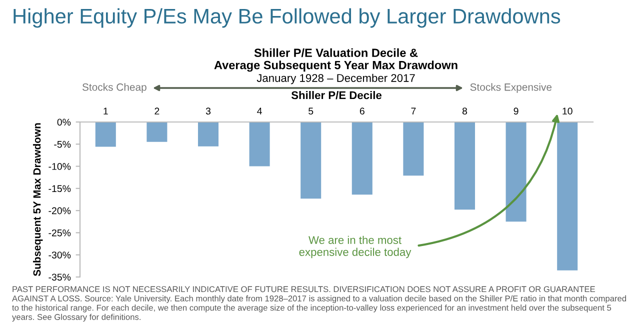 Image resolution: width=628 pixels, height=333 pixels. Describe the element at coordinates (362, 111) in the screenshot. I see `x-tick-label: 6` at that location.